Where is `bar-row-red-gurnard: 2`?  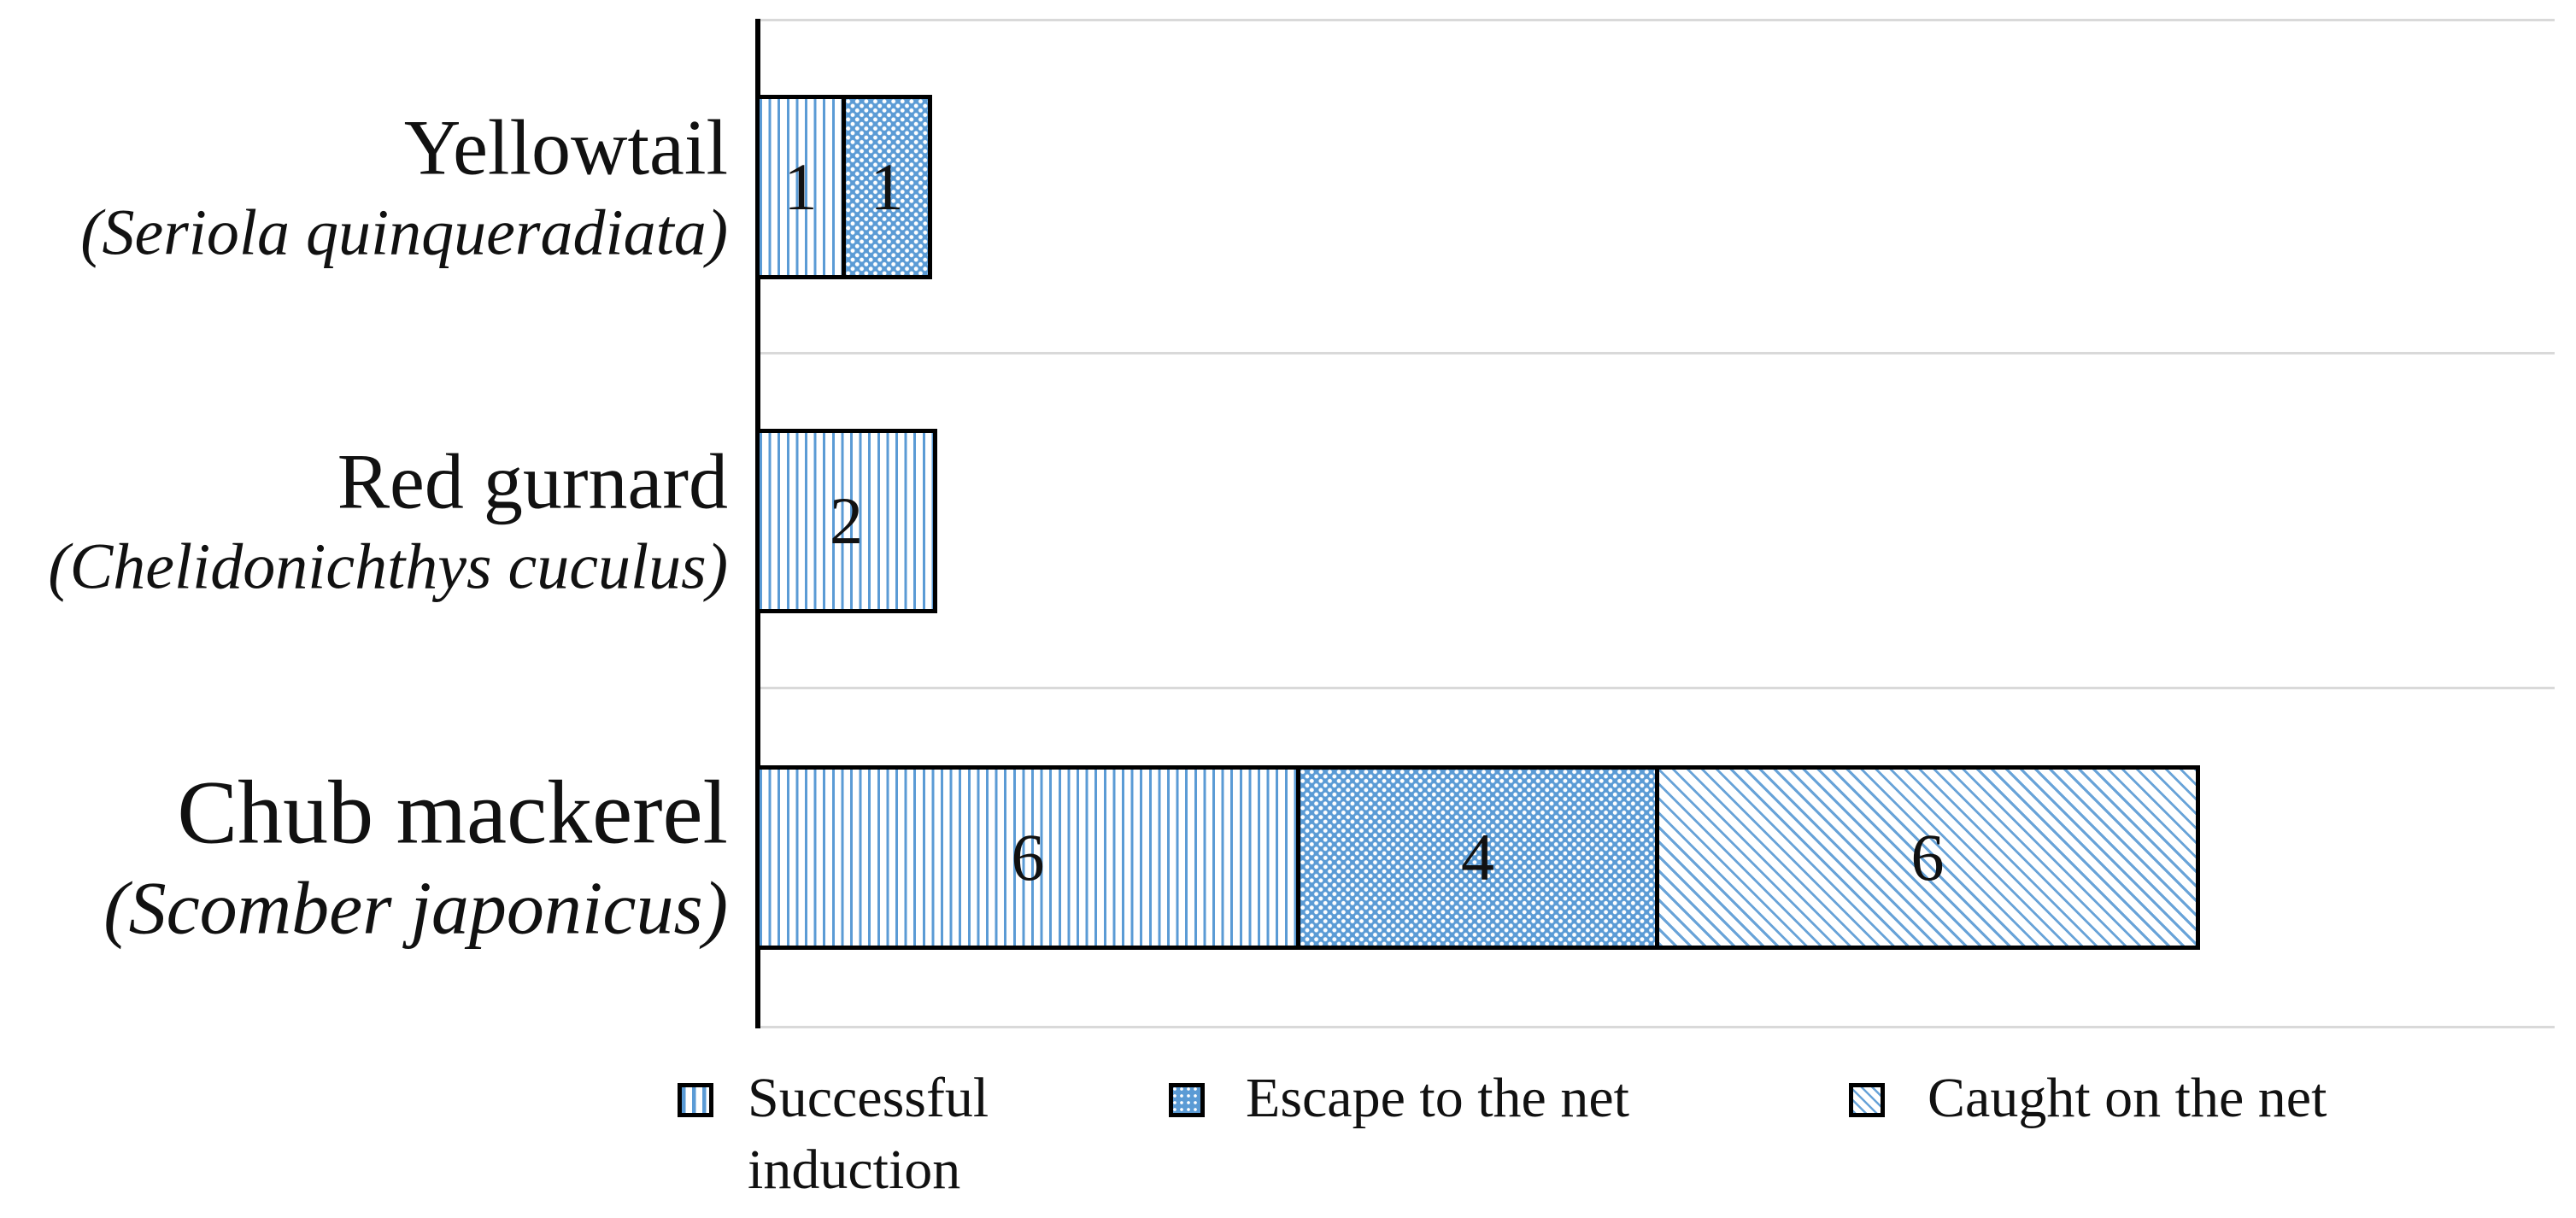 bar-row-red-gurnard: 2 is located at coordinates (846, 521).